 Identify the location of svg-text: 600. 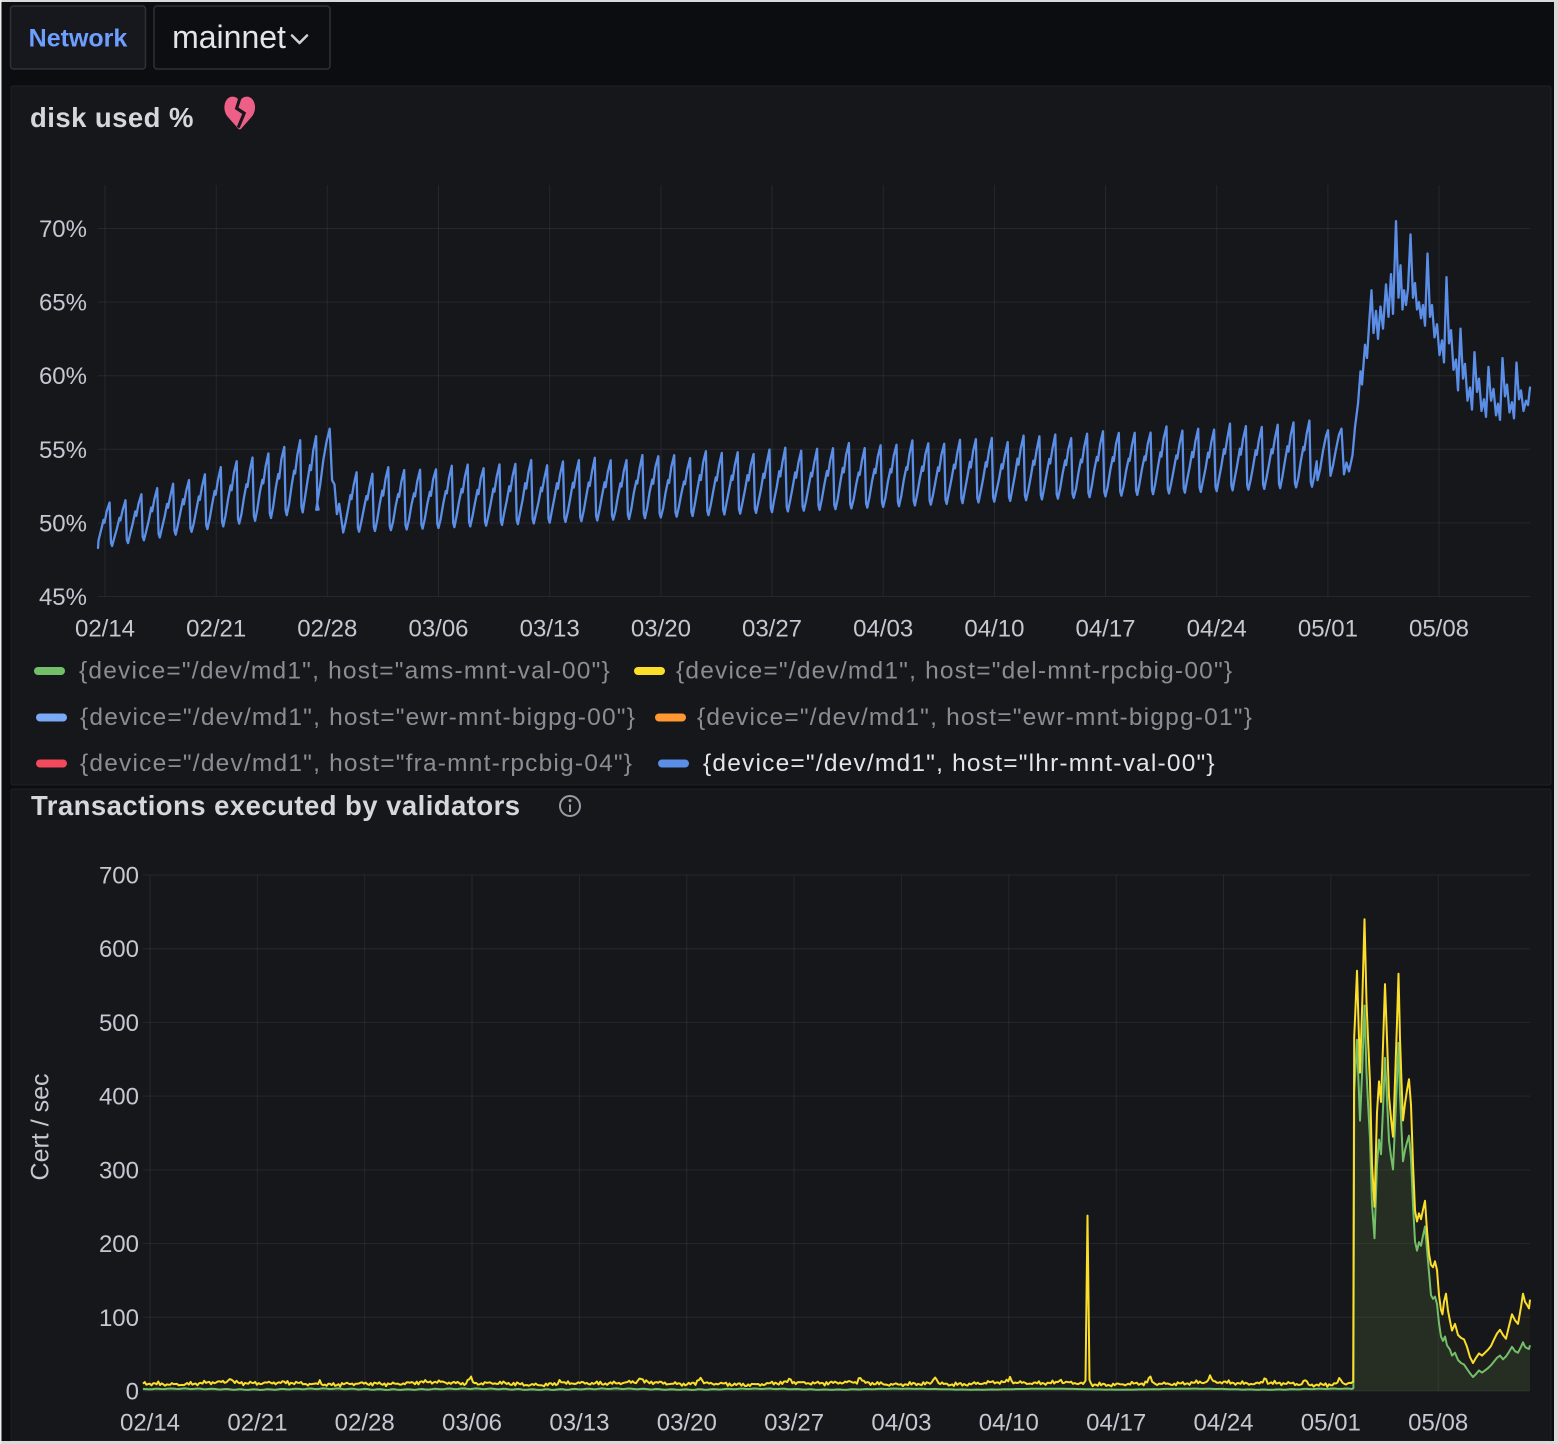
(119, 949).